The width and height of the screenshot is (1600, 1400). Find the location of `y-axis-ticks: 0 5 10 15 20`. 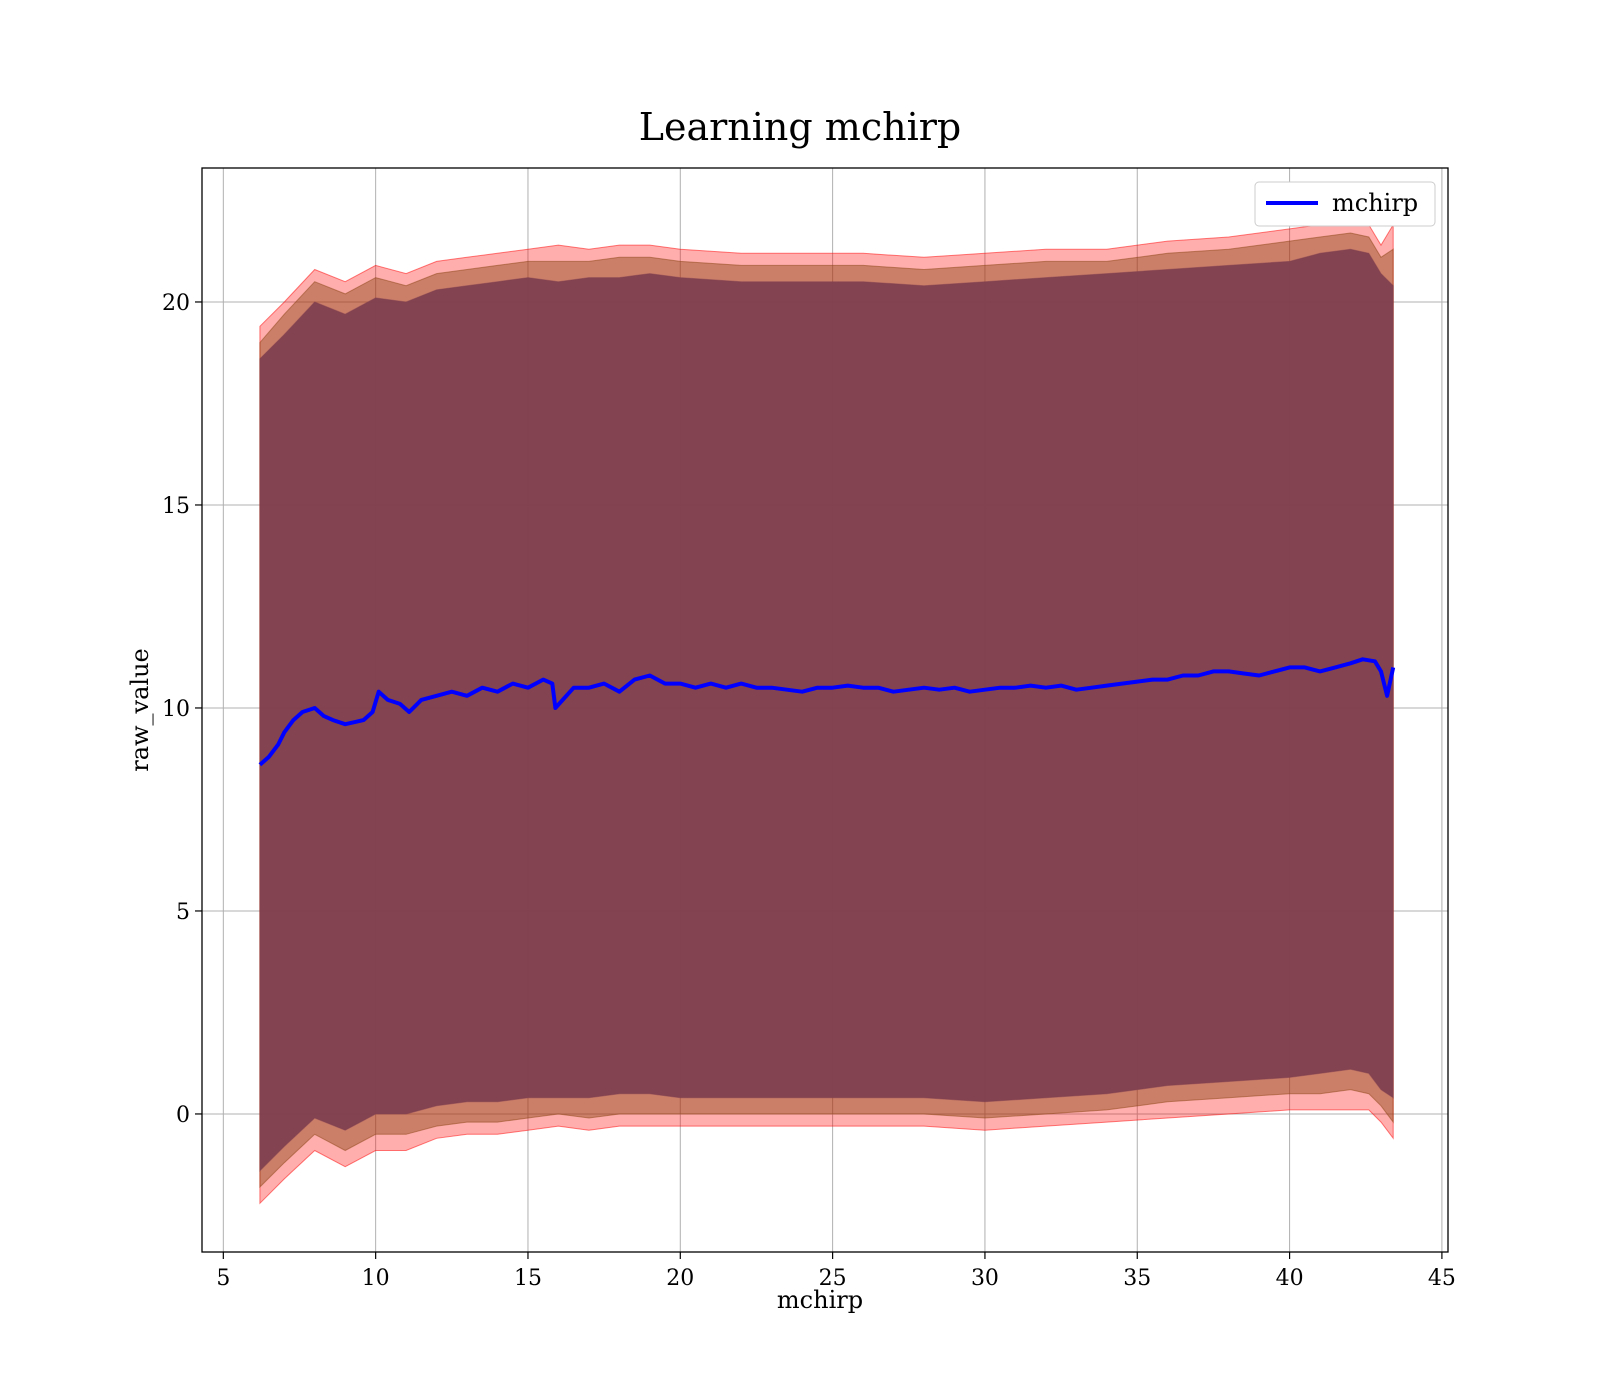

y-axis-ticks: 0 5 10 15 20 is located at coordinates (182, 709).